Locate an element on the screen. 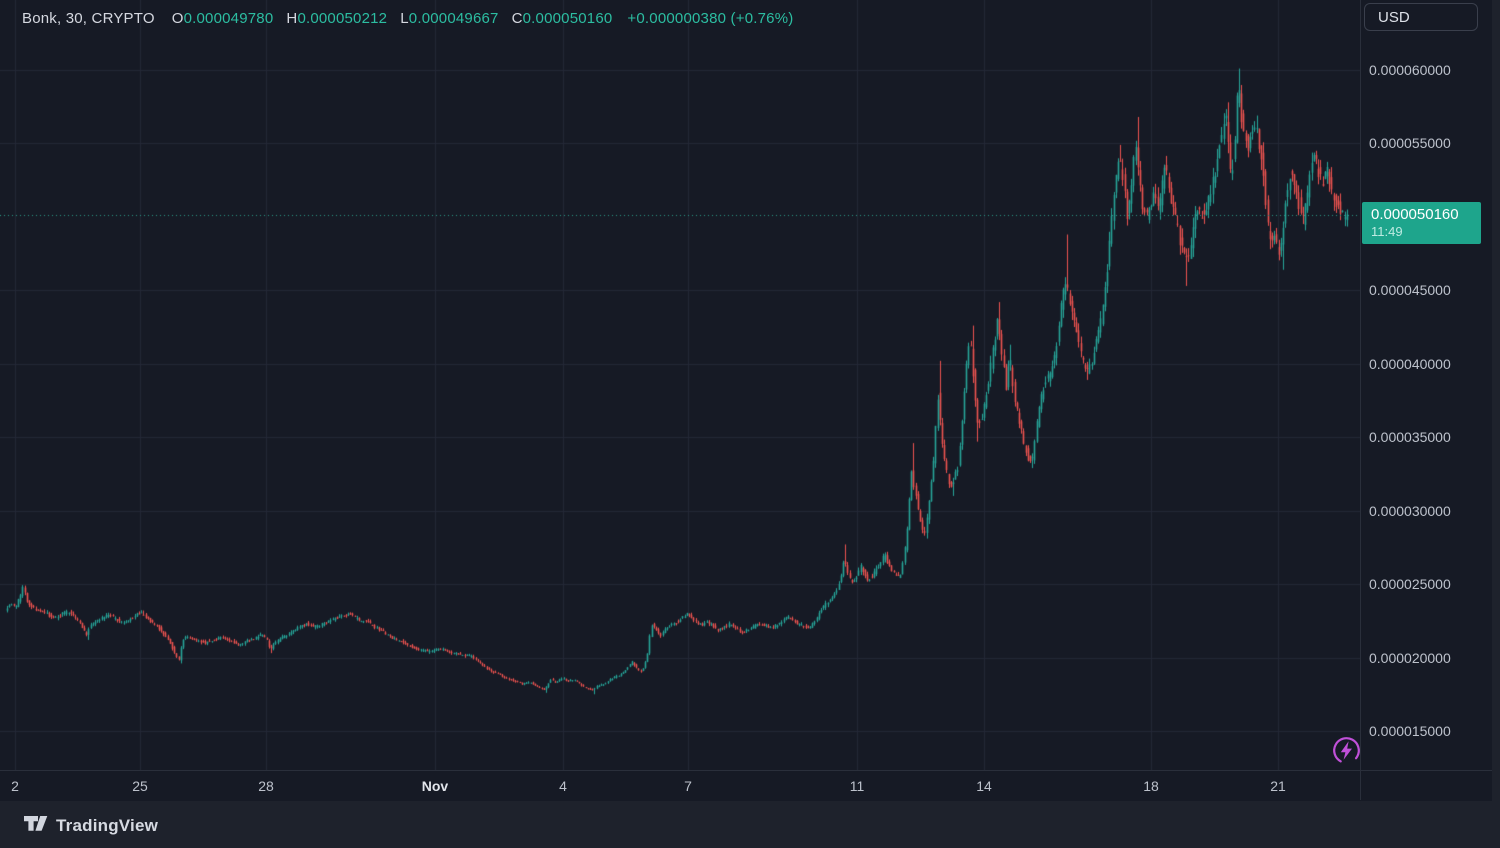 Image resolution: width=1500 pixels, height=848 pixels. time-tick-label: 21 is located at coordinates (1278, 786).